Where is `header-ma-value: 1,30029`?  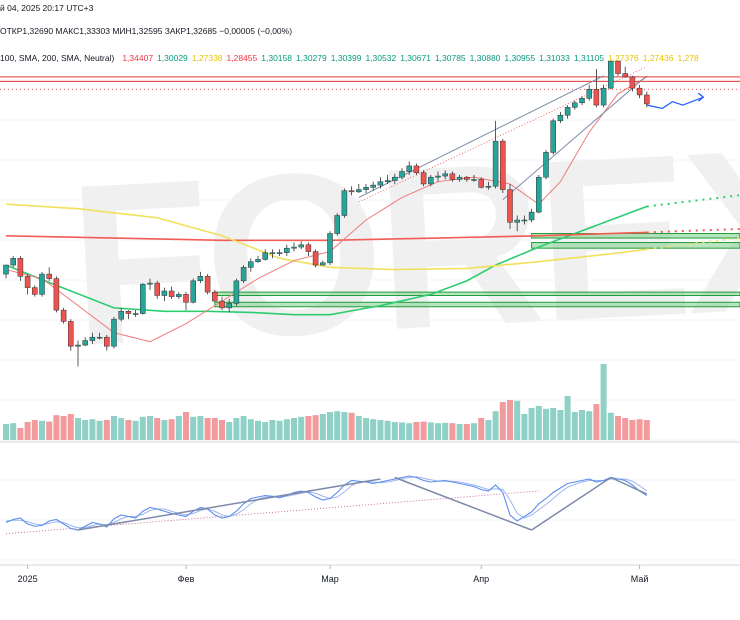
header-ma-value: 1,30029 is located at coordinates (172, 58).